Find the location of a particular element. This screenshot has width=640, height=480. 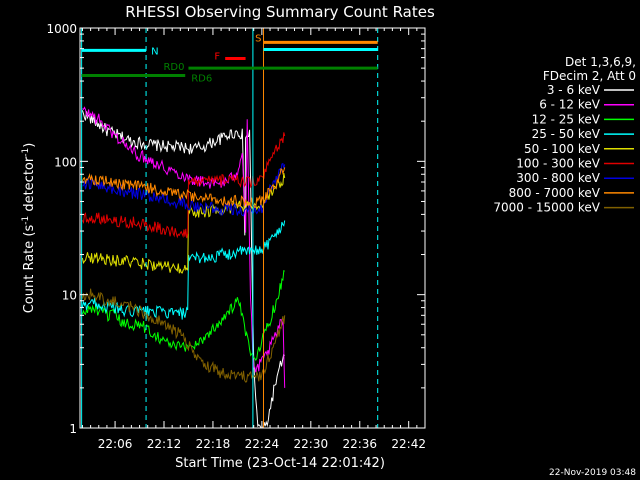

y-axis-label: Count Rate (s-1 detector-1) is located at coordinates (29, 228).